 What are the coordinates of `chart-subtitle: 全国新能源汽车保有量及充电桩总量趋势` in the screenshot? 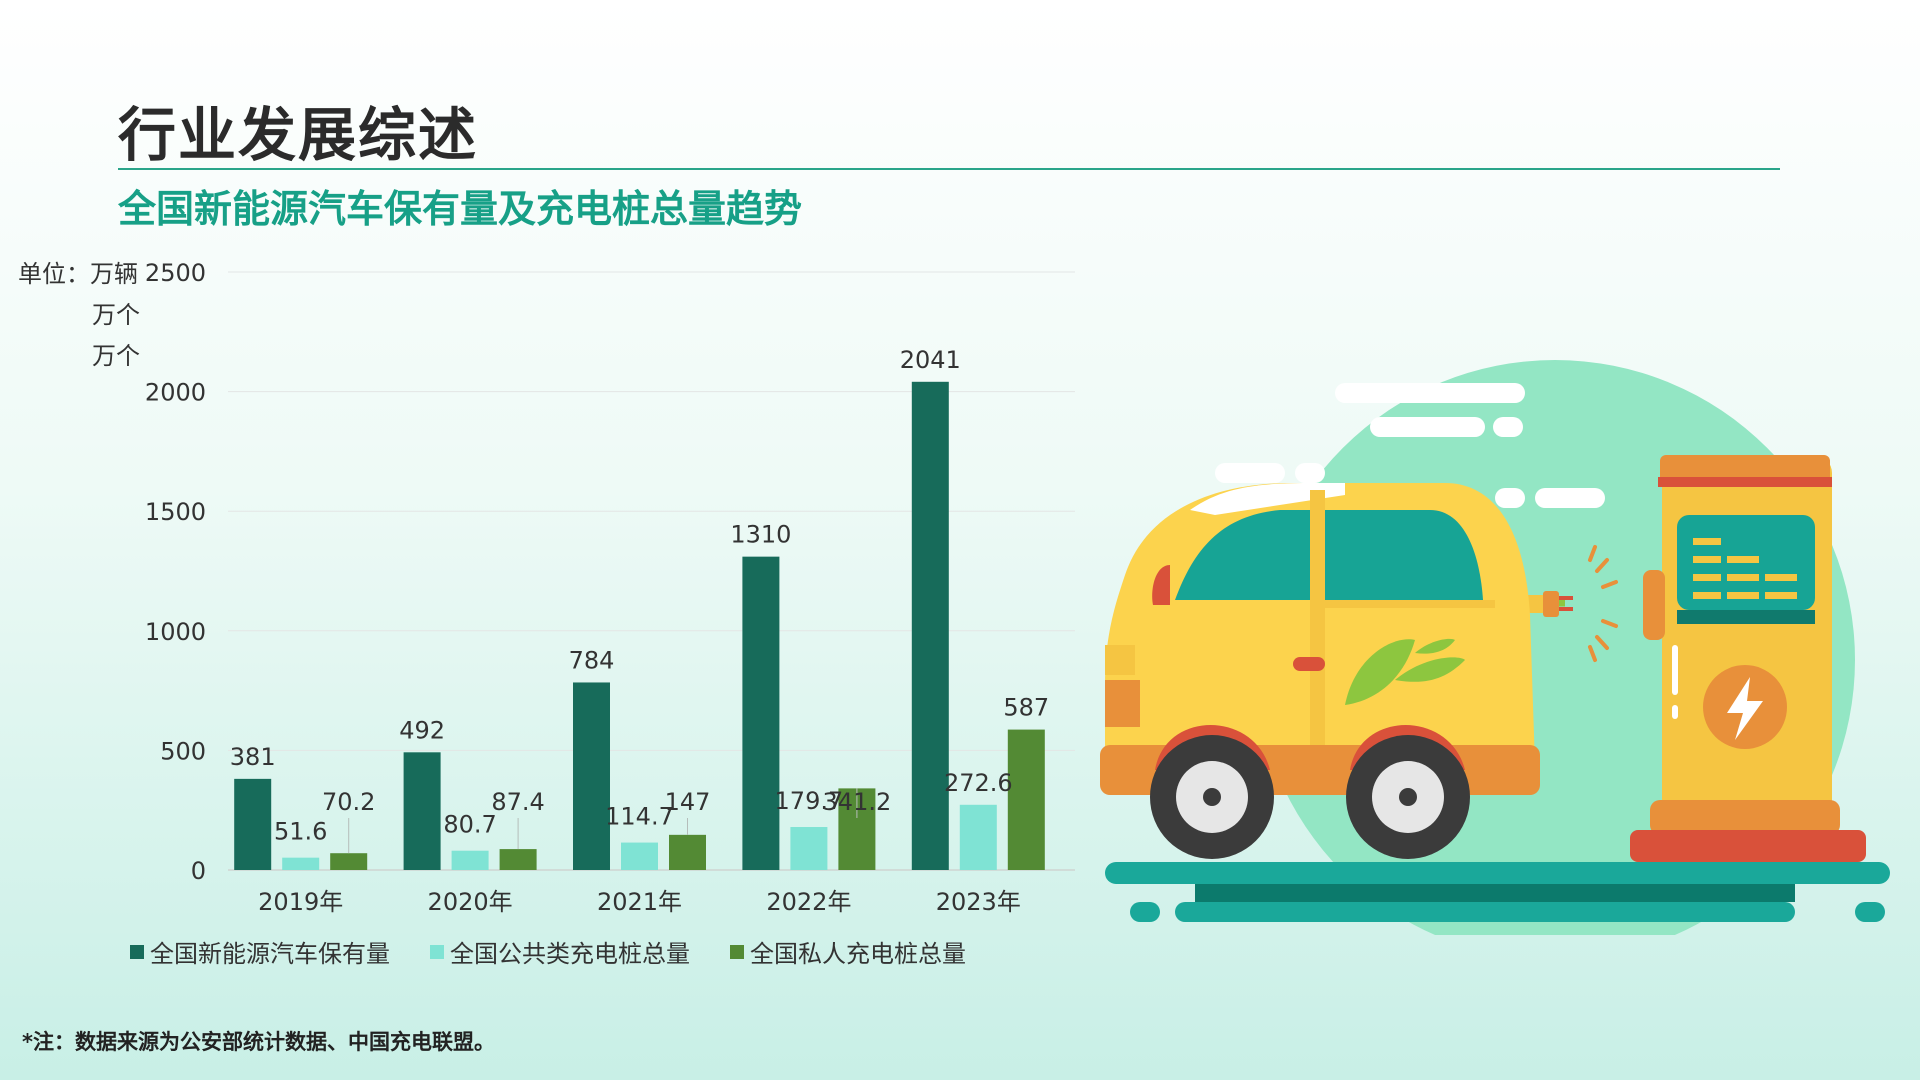 It's located at (460, 209).